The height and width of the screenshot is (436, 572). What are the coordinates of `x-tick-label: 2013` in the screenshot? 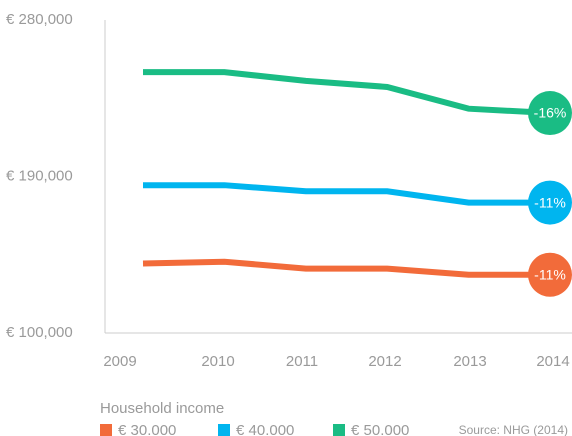 It's located at (469, 361).